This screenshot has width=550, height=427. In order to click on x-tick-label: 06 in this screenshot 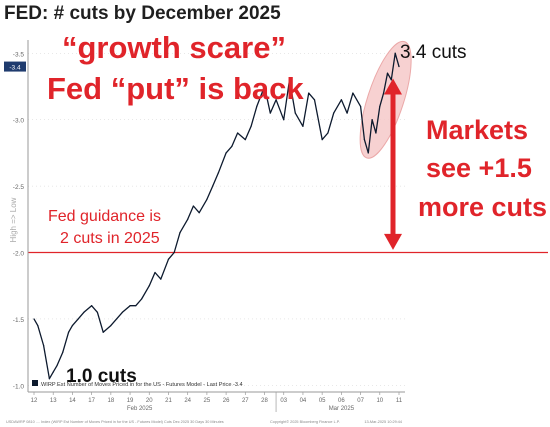, I will do `click(341, 401)`.